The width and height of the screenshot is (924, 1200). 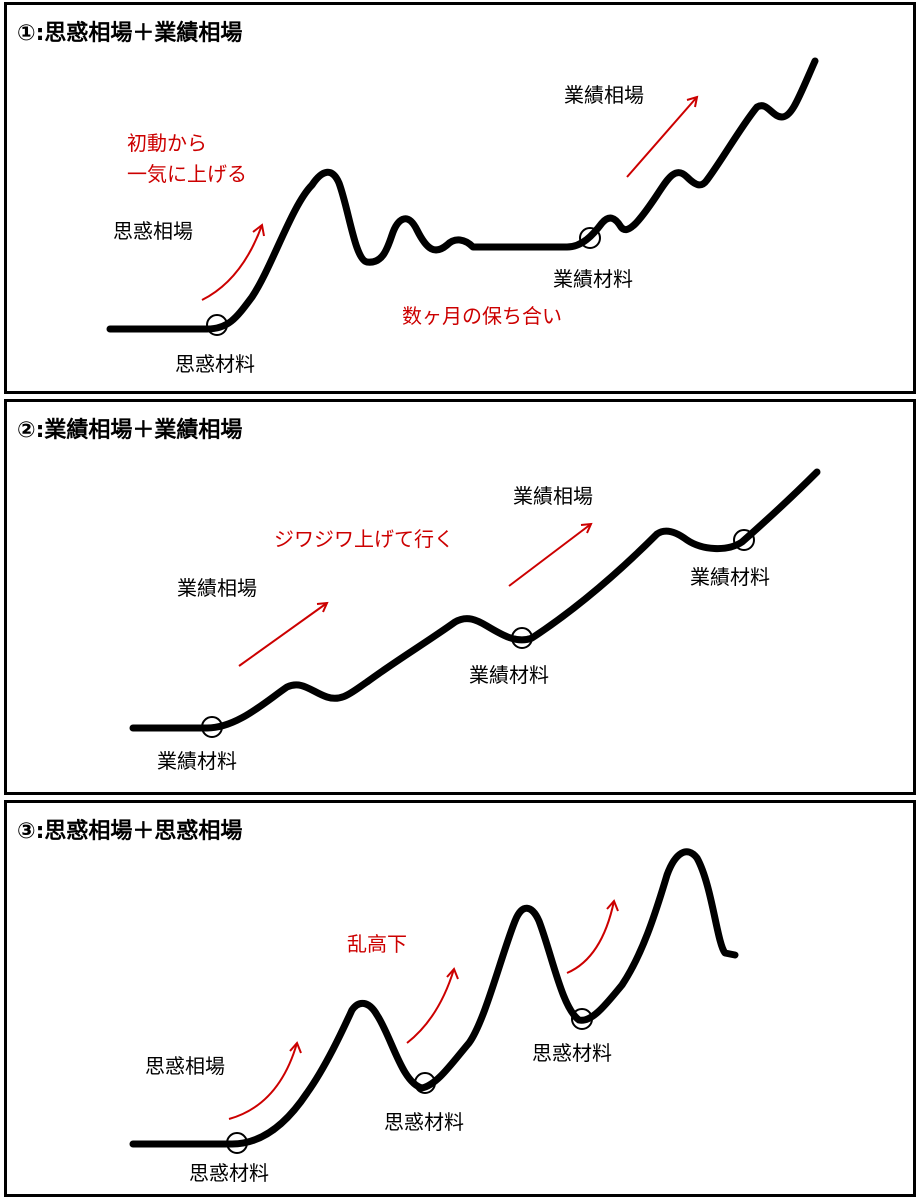 What do you see at coordinates (130, 831) in the screenshot?
I see `panel-title: ③:思惑相場＋思惑相場` at bounding box center [130, 831].